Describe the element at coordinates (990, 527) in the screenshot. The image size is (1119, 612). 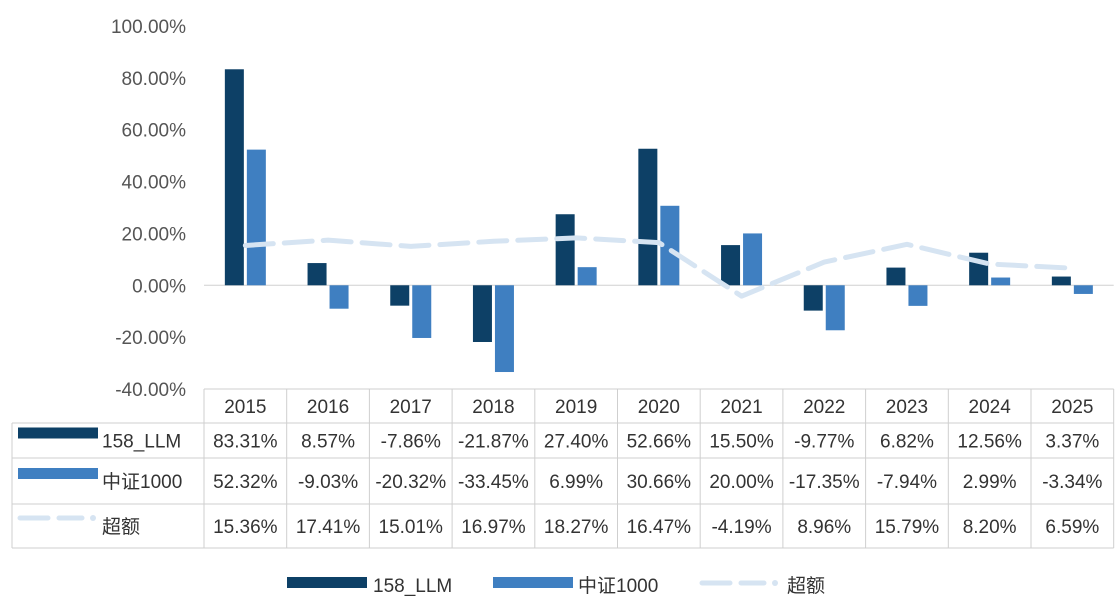
I see `data-label: 8.20%` at that location.